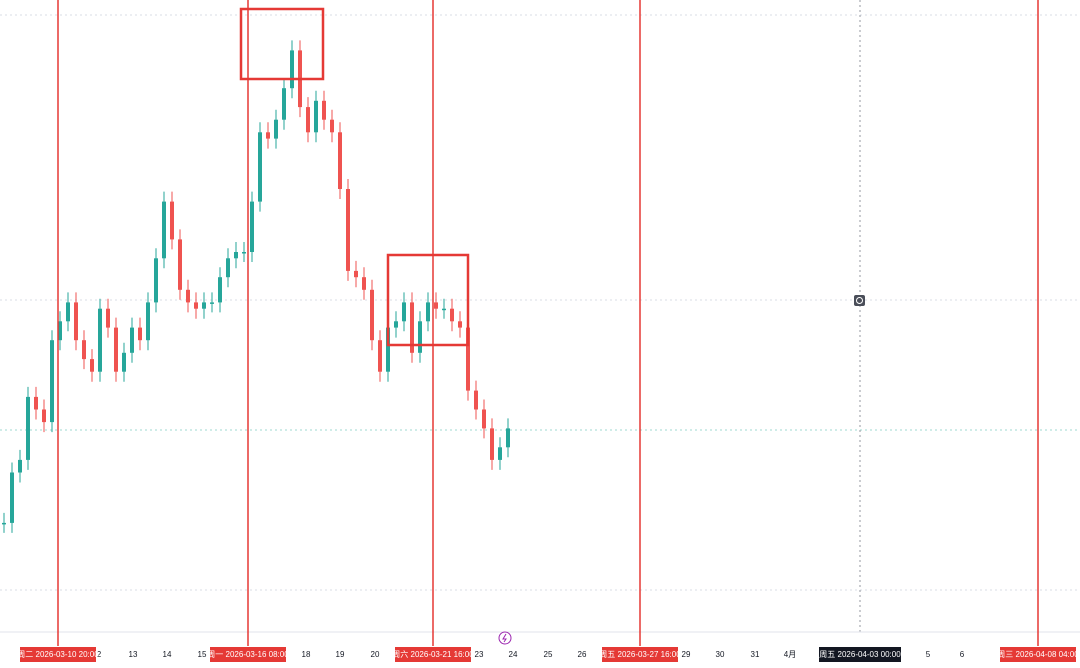 Image resolution: width=1080 pixels, height=668 pixels. I want to click on marker-label: 周二 2026-03-10 20:00, so click(58, 654).